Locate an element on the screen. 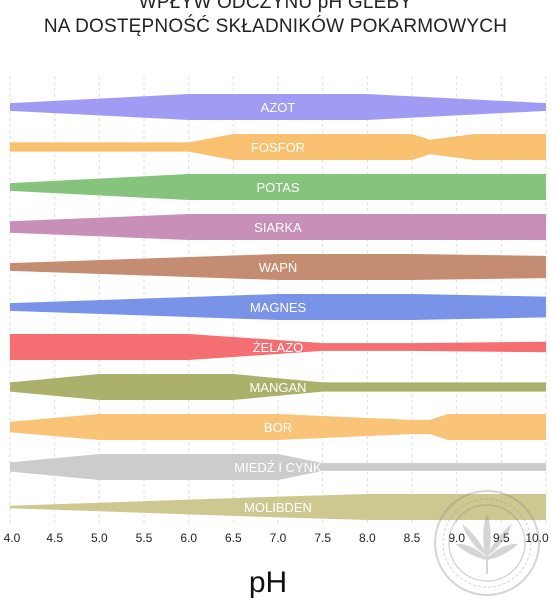 This screenshot has height=600, width=551. nutrient-band-label: AZOT is located at coordinates (278, 107).